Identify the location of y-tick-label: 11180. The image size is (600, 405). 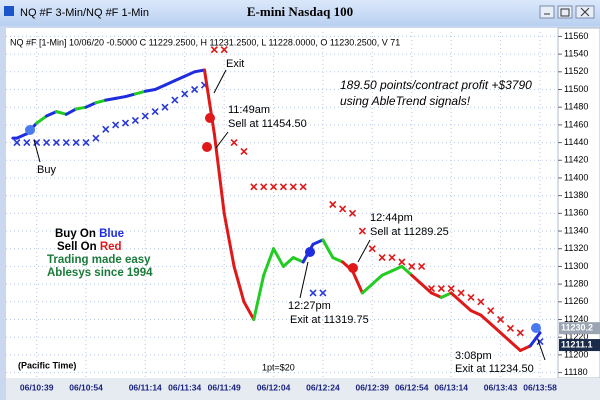
(576, 372).